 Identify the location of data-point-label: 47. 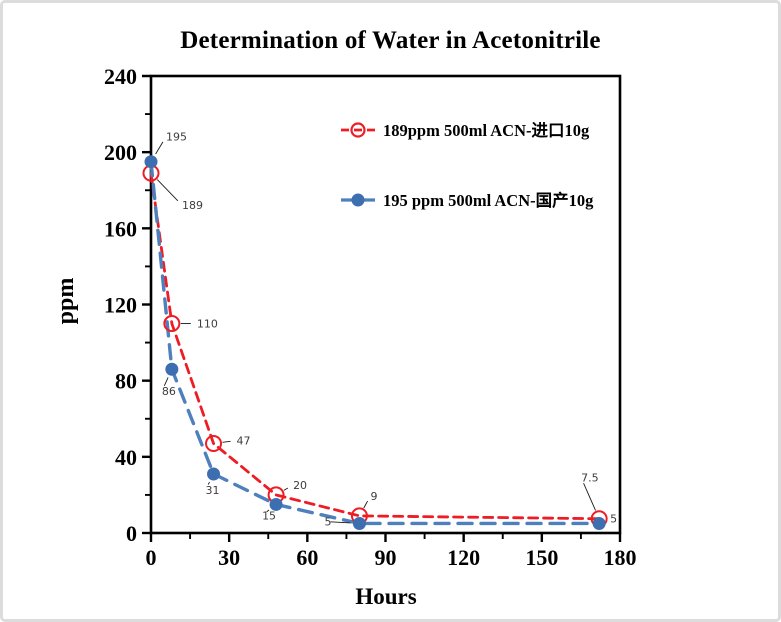
(244, 441).